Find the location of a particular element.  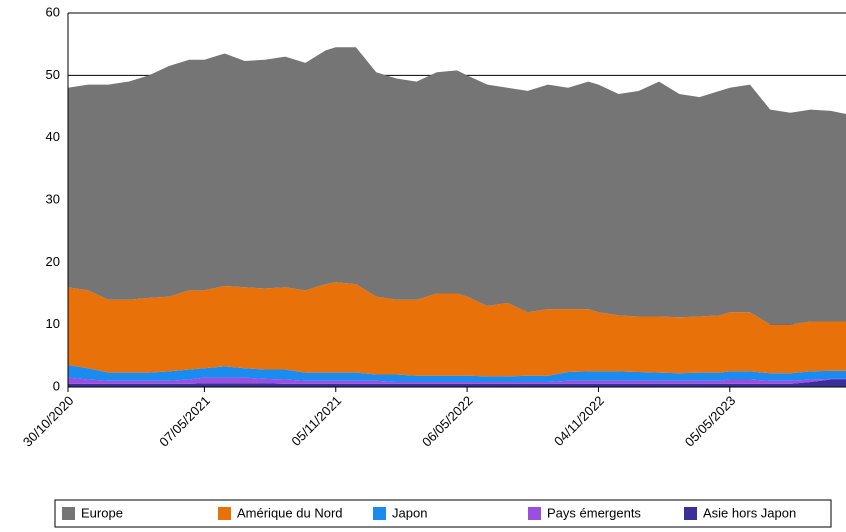

legend-label: Pays émergents is located at coordinates (594, 512).